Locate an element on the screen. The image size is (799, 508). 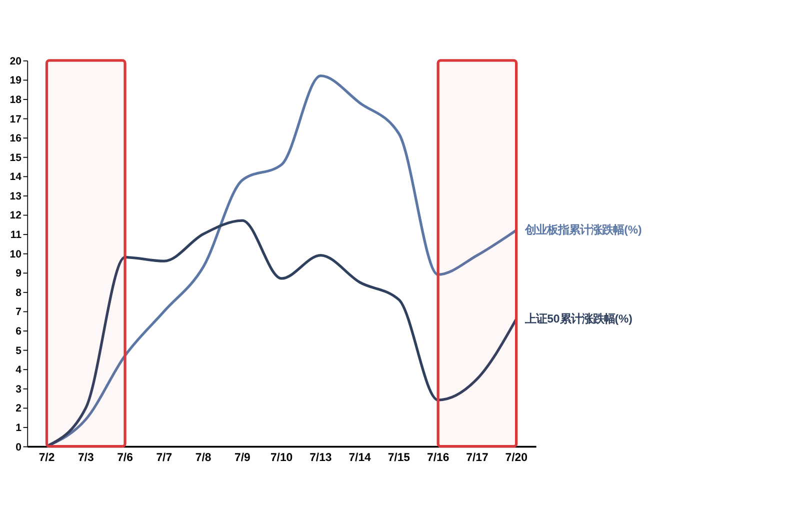
x-tick-label: 7/14 is located at coordinates (360, 458).